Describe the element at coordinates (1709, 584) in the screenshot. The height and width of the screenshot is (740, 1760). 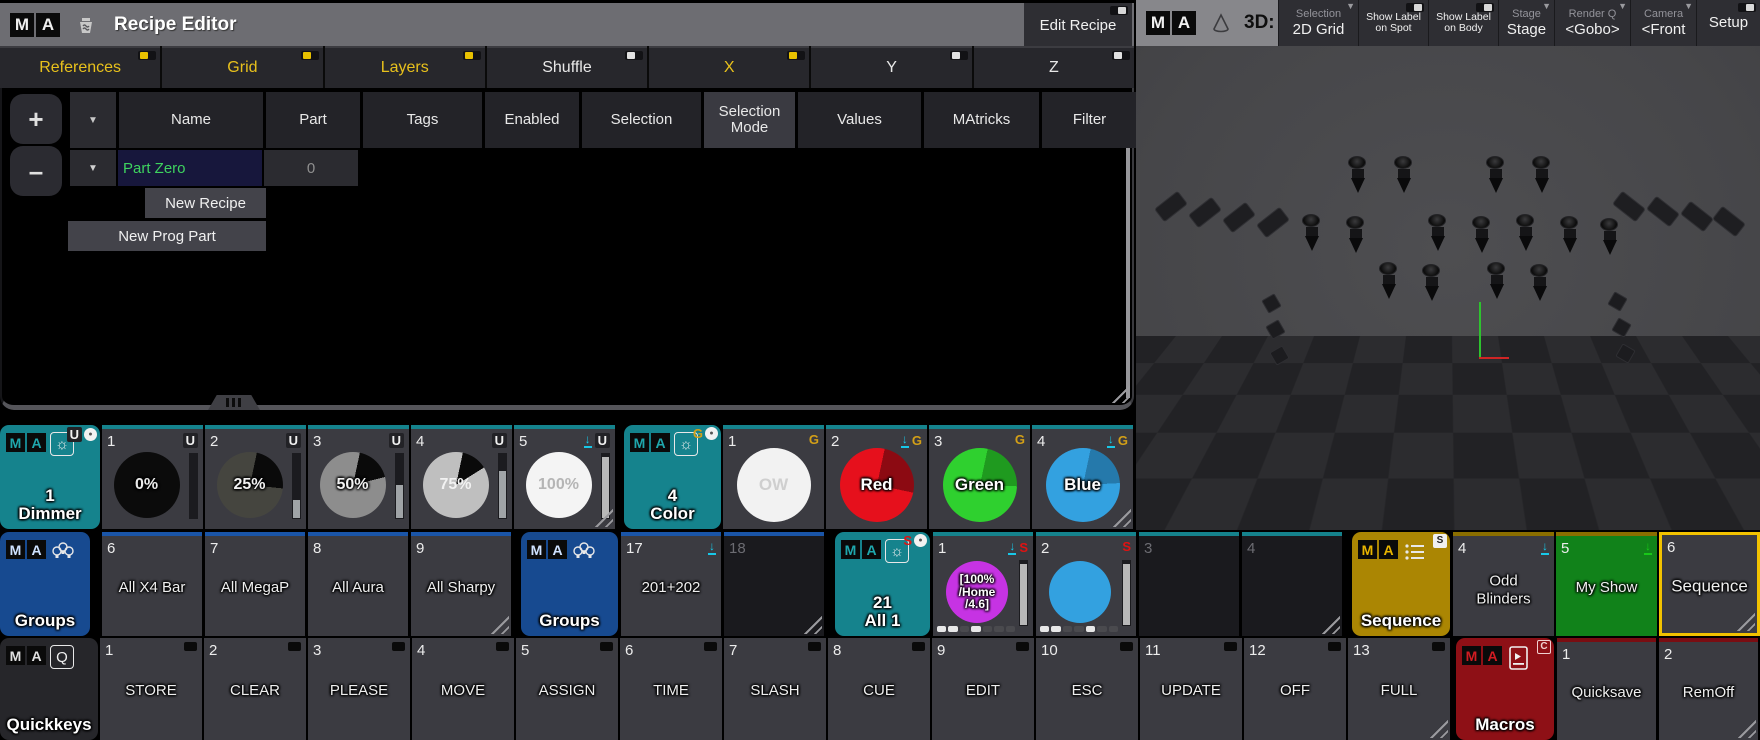
I see `pool-item-sequence-6: 6 Sequence` at that location.